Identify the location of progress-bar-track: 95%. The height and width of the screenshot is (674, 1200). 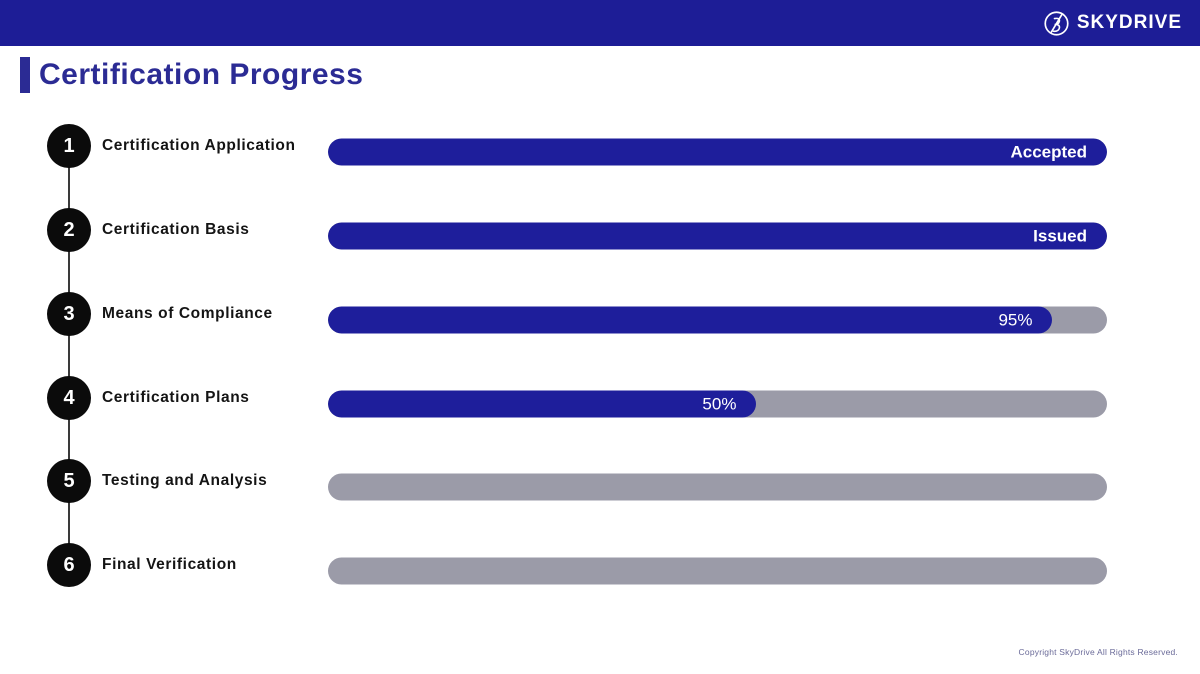
(717, 320).